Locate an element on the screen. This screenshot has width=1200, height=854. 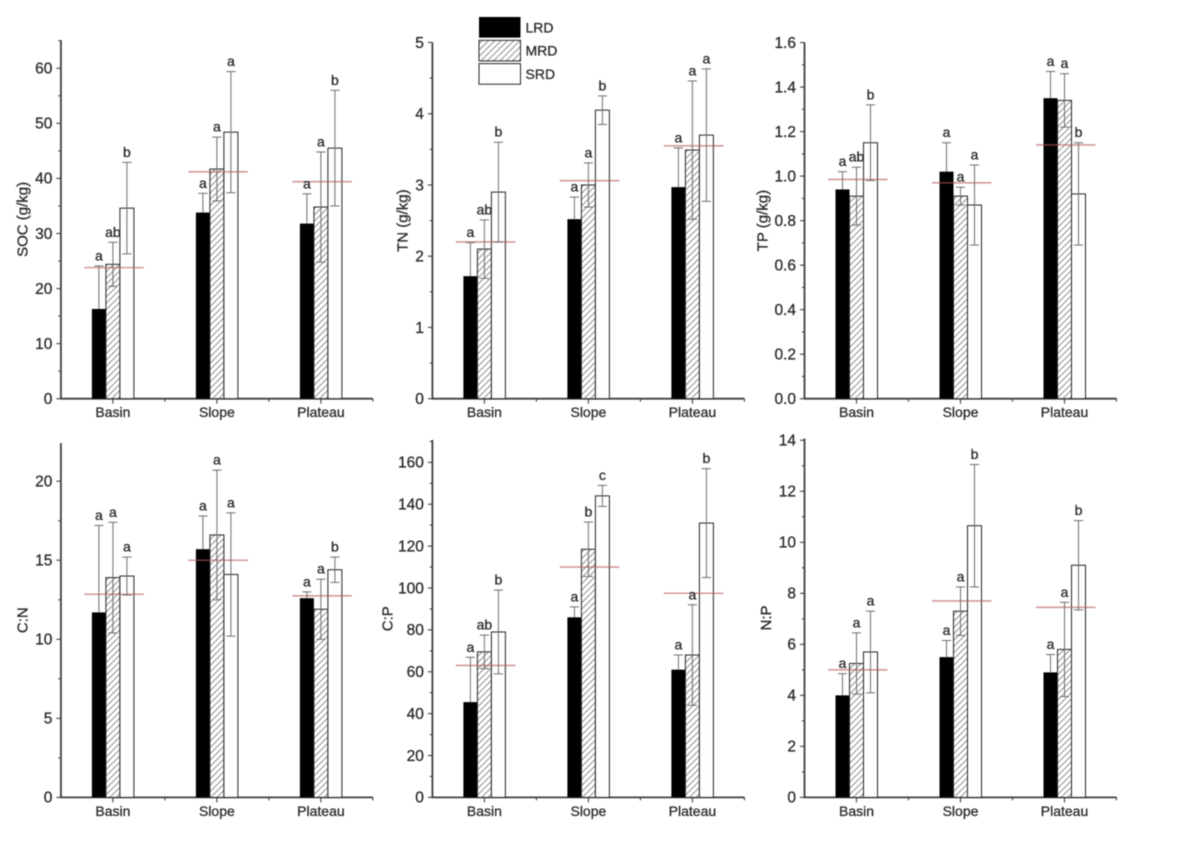
svg-text: SOC (g/kg) is located at coordinates (23, 219).